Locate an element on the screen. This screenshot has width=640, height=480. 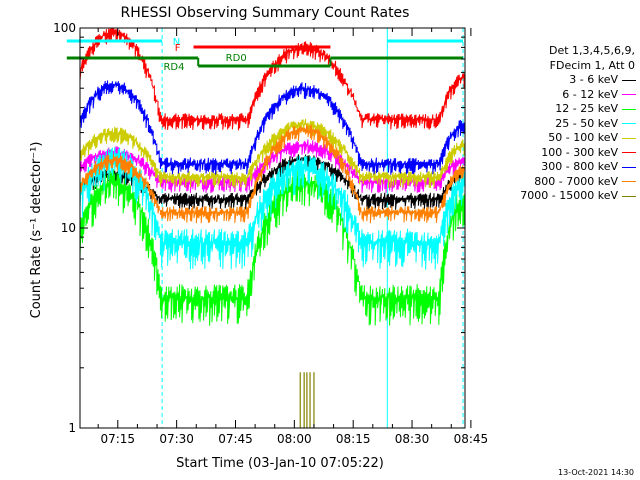
legend-item: 100 - 300 keV is located at coordinates (560, 153).